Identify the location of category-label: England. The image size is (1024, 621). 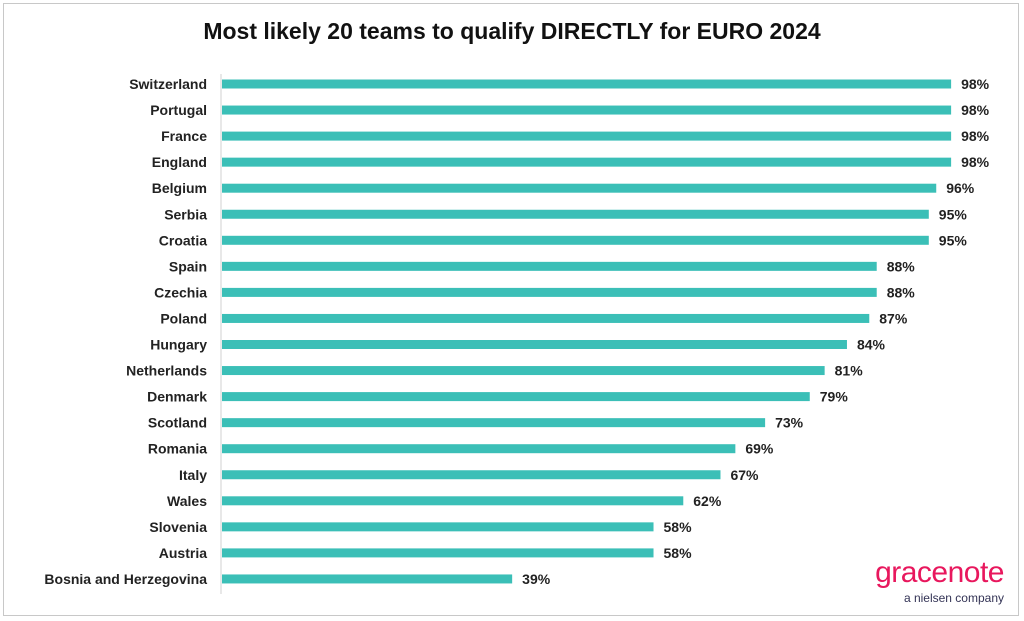
(179, 162).